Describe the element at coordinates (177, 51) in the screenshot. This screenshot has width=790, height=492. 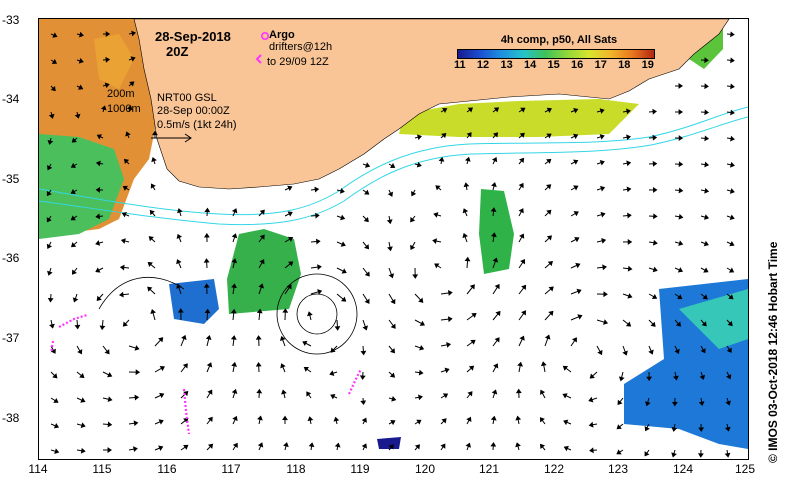
I see `time-title: 20Z` at that location.